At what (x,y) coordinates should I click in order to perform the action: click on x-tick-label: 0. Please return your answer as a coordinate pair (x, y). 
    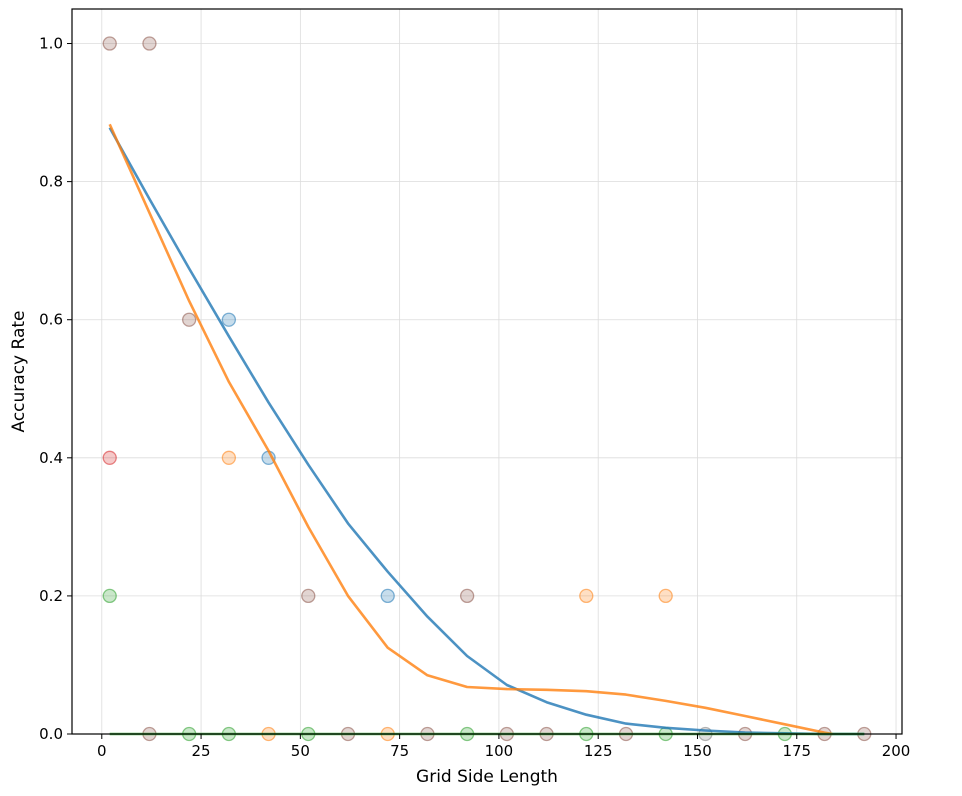
    Looking at the image, I should click on (102, 751).